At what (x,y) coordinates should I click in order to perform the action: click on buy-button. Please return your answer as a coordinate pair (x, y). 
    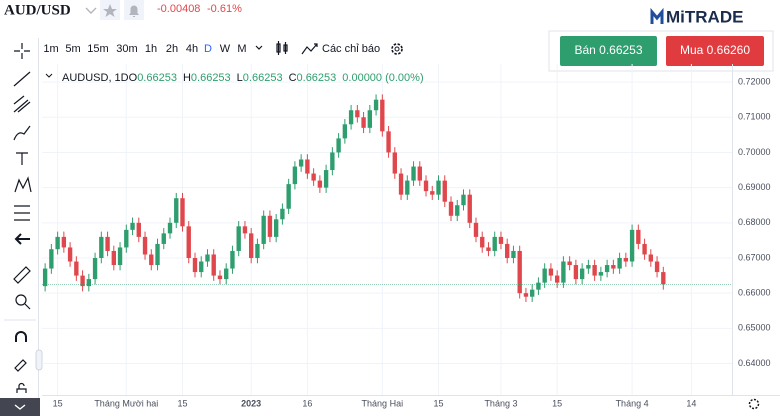
    Looking at the image, I should click on (715, 51).